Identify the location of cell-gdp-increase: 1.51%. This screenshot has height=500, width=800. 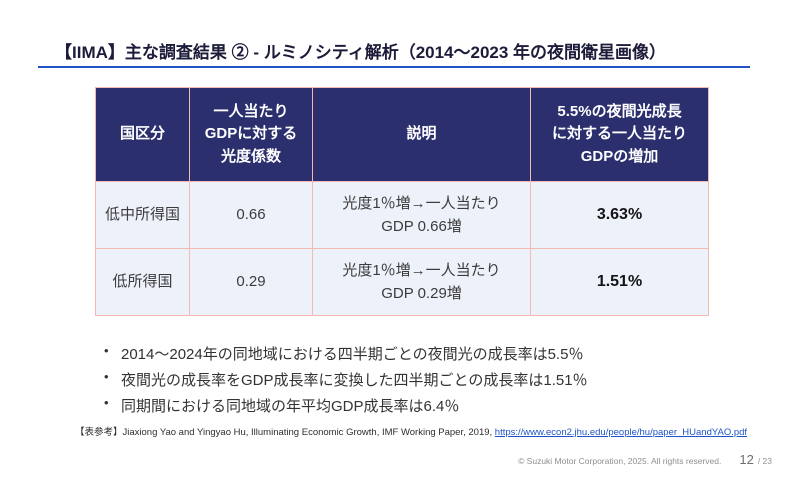
(619, 282).